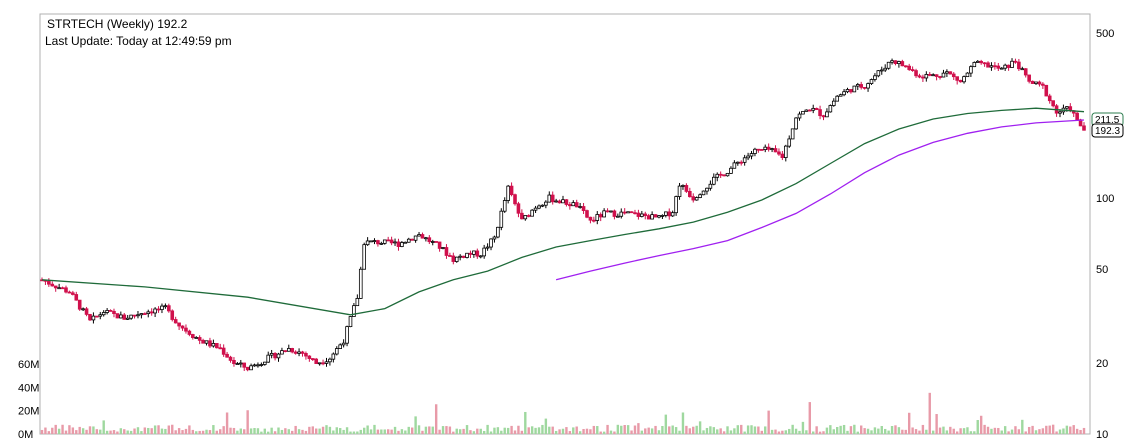 The height and width of the screenshot is (440, 1126). What do you see at coordinates (28, 412) in the screenshot?
I see `volume-tick-label: 20M` at bounding box center [28, 412].